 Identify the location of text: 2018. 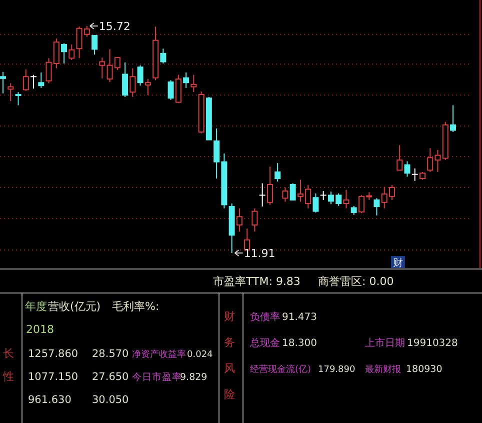
(40, 329).